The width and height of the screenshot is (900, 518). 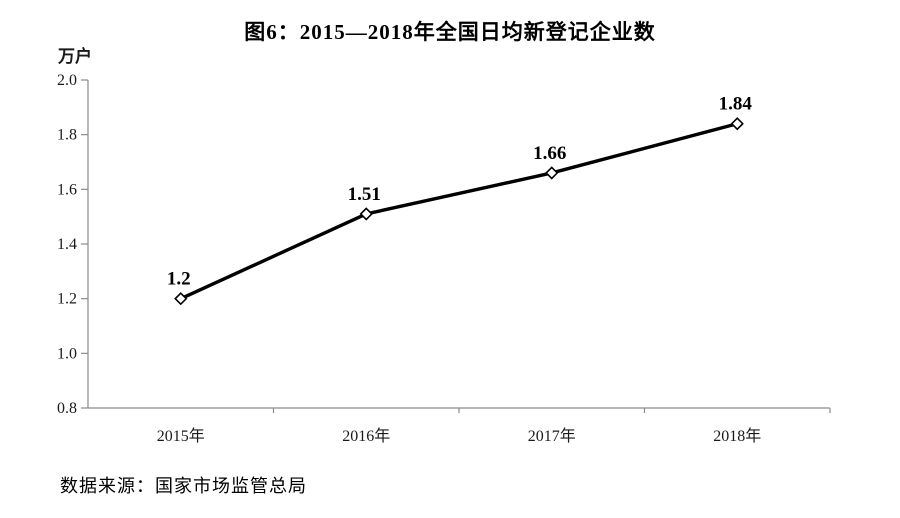 I want to click on data-source-label: 数据来源：国家市场监管总局, so click(x=183, y=486).